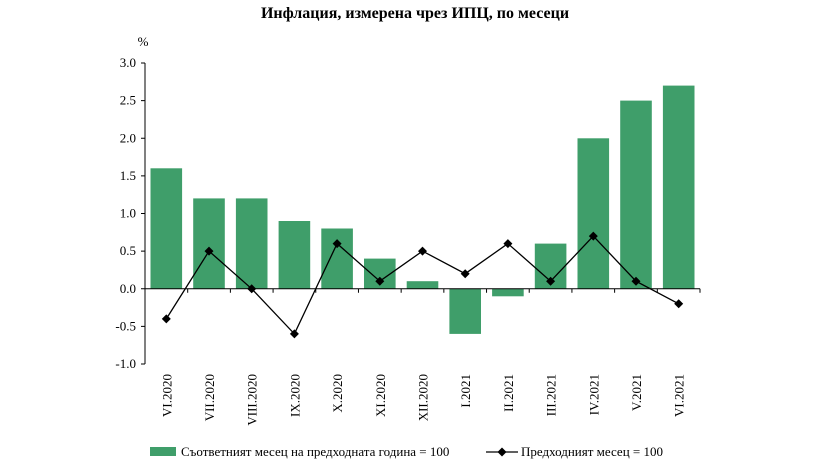  What do you see at coordinates (125, 363) in the screenshot?
I see `y-tick-label: -1.0` at bounding box center [125, 363].